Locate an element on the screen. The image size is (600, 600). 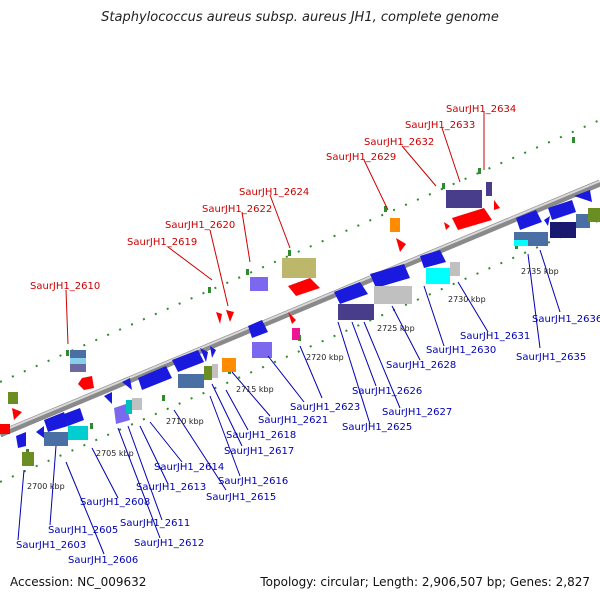
scale-label: 2705 kbp is located at coordinates (115, 453).